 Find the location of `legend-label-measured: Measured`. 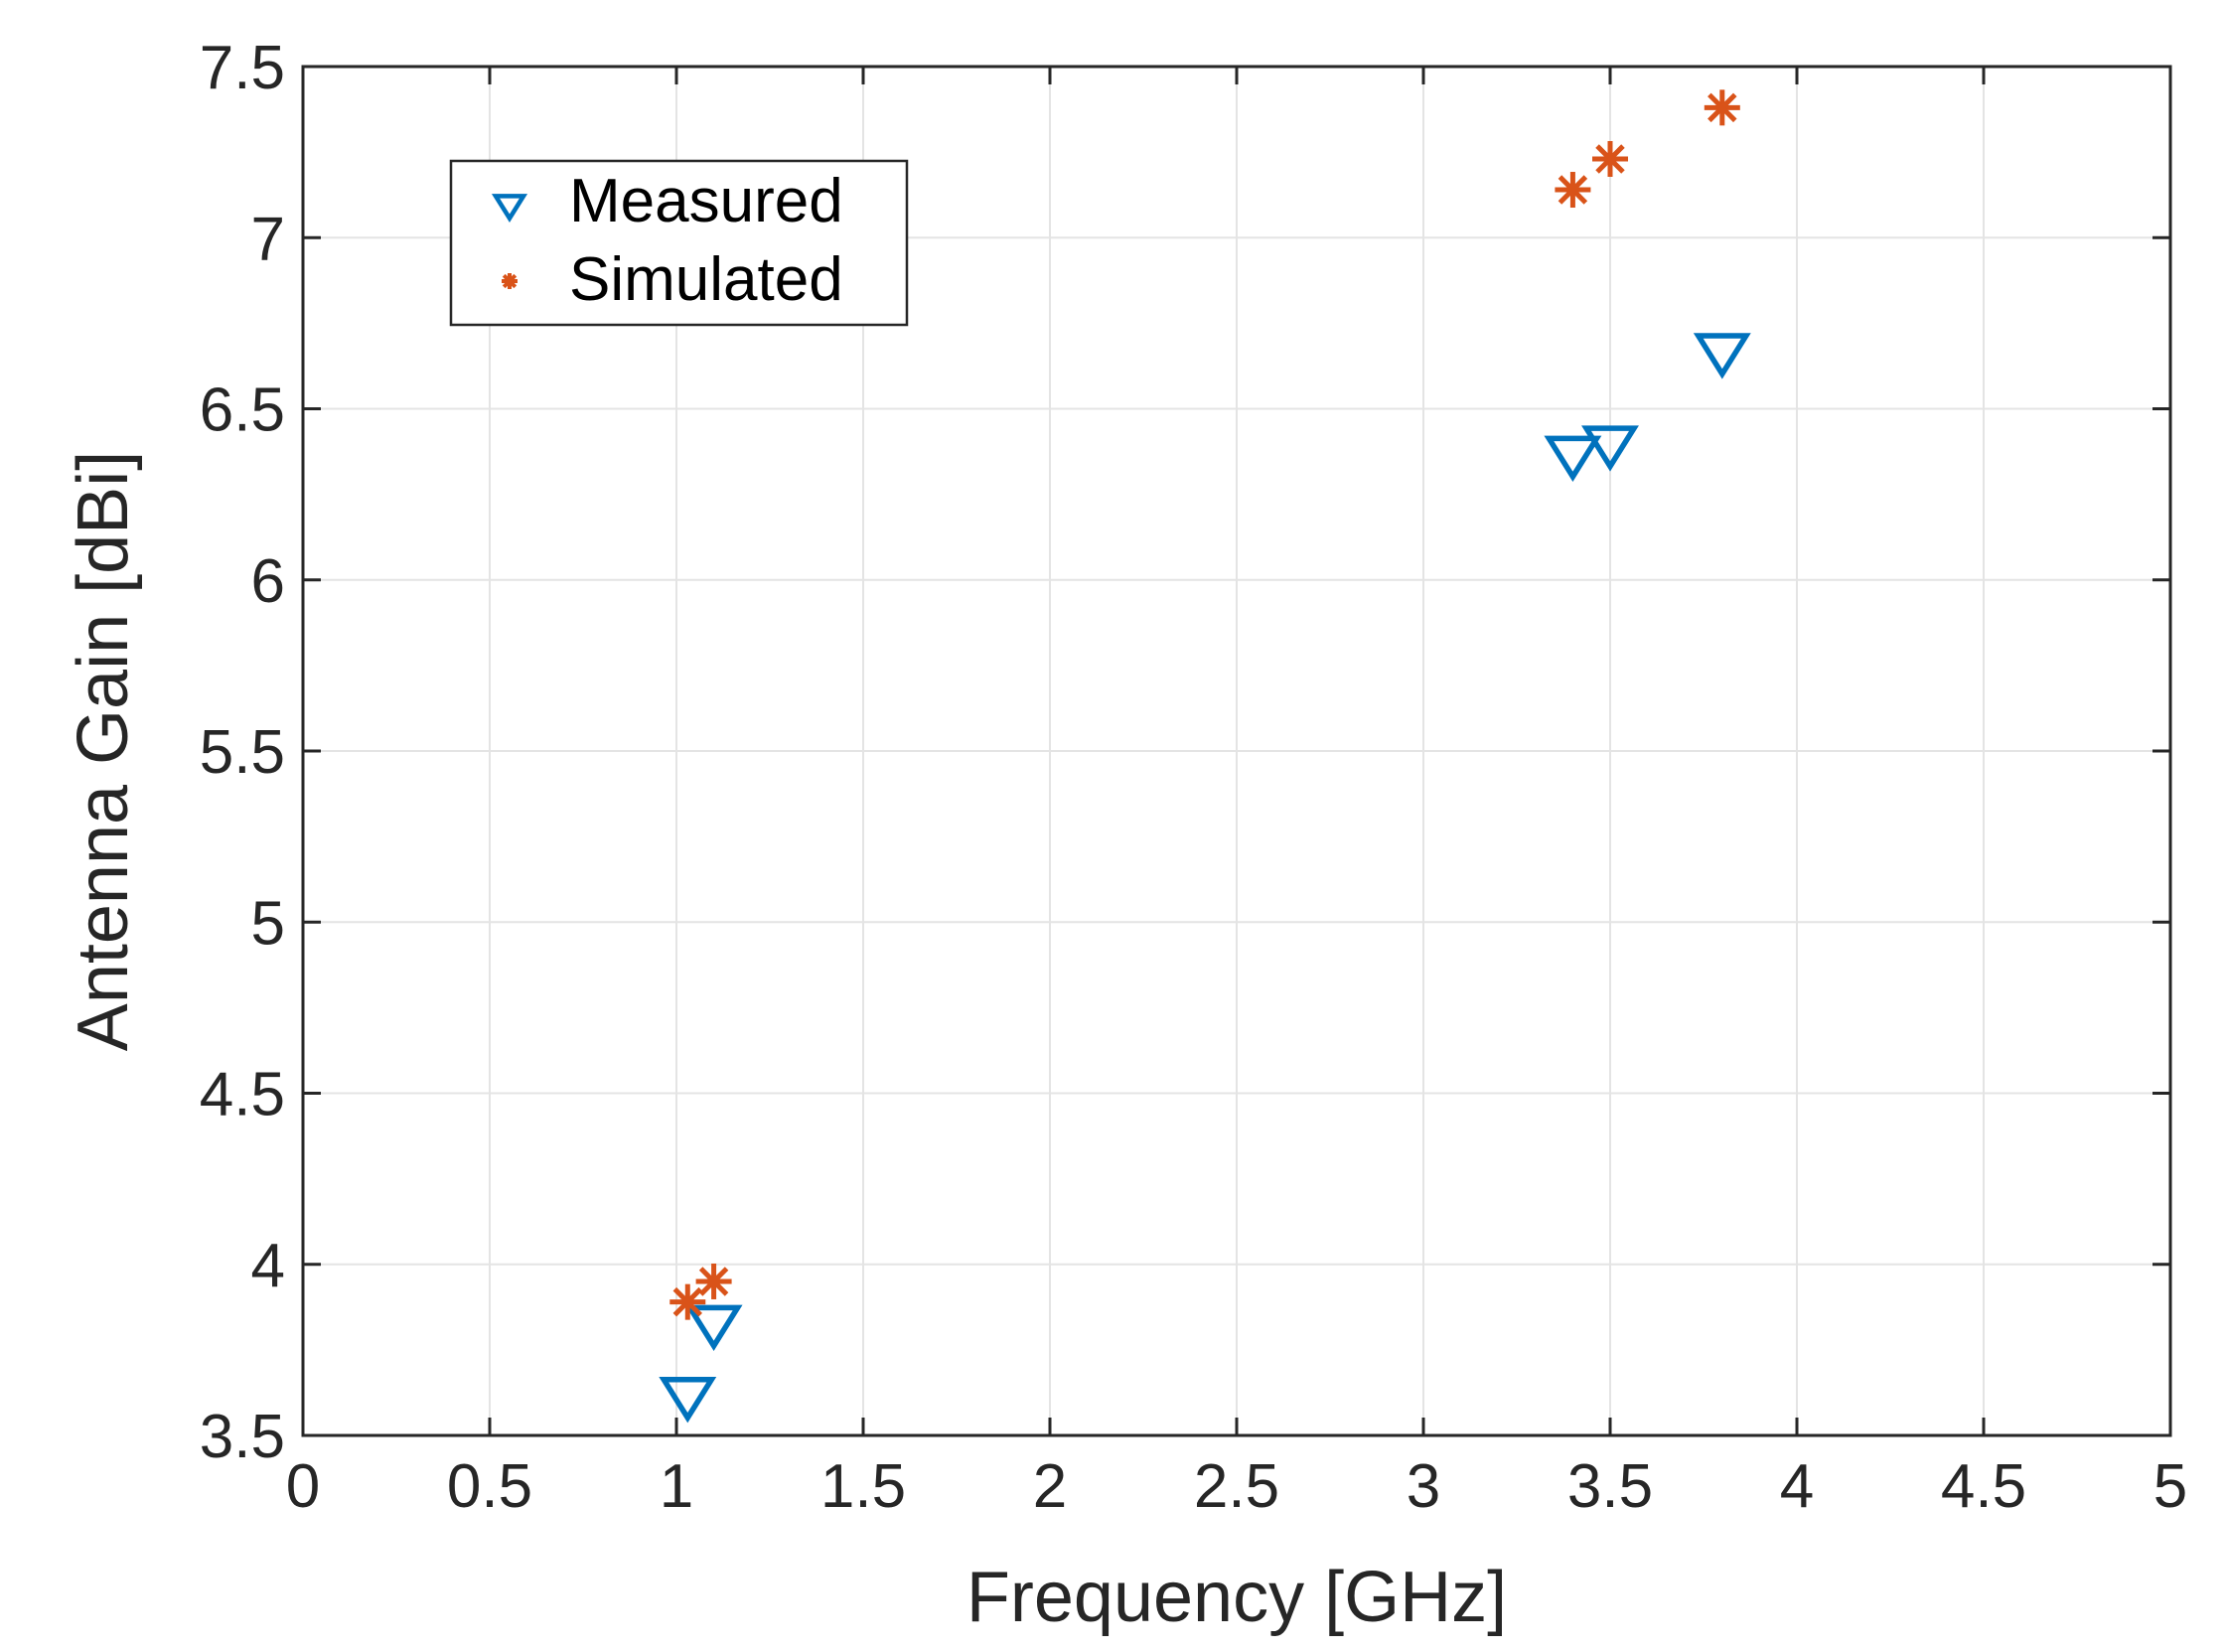

legend-label-measured: Measured is located at coordinates (706, 201).